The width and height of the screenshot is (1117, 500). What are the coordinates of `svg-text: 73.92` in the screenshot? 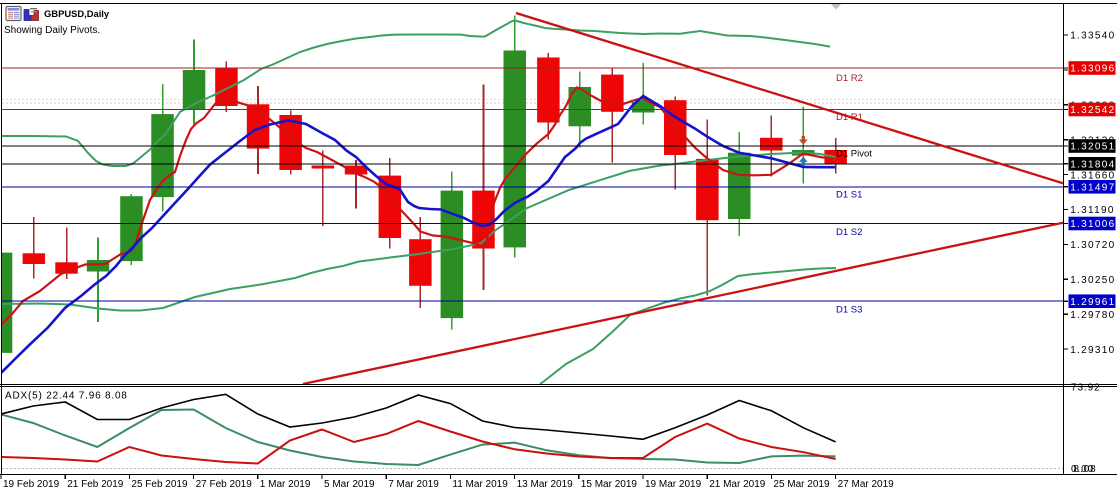 It's located at (1086, 388).